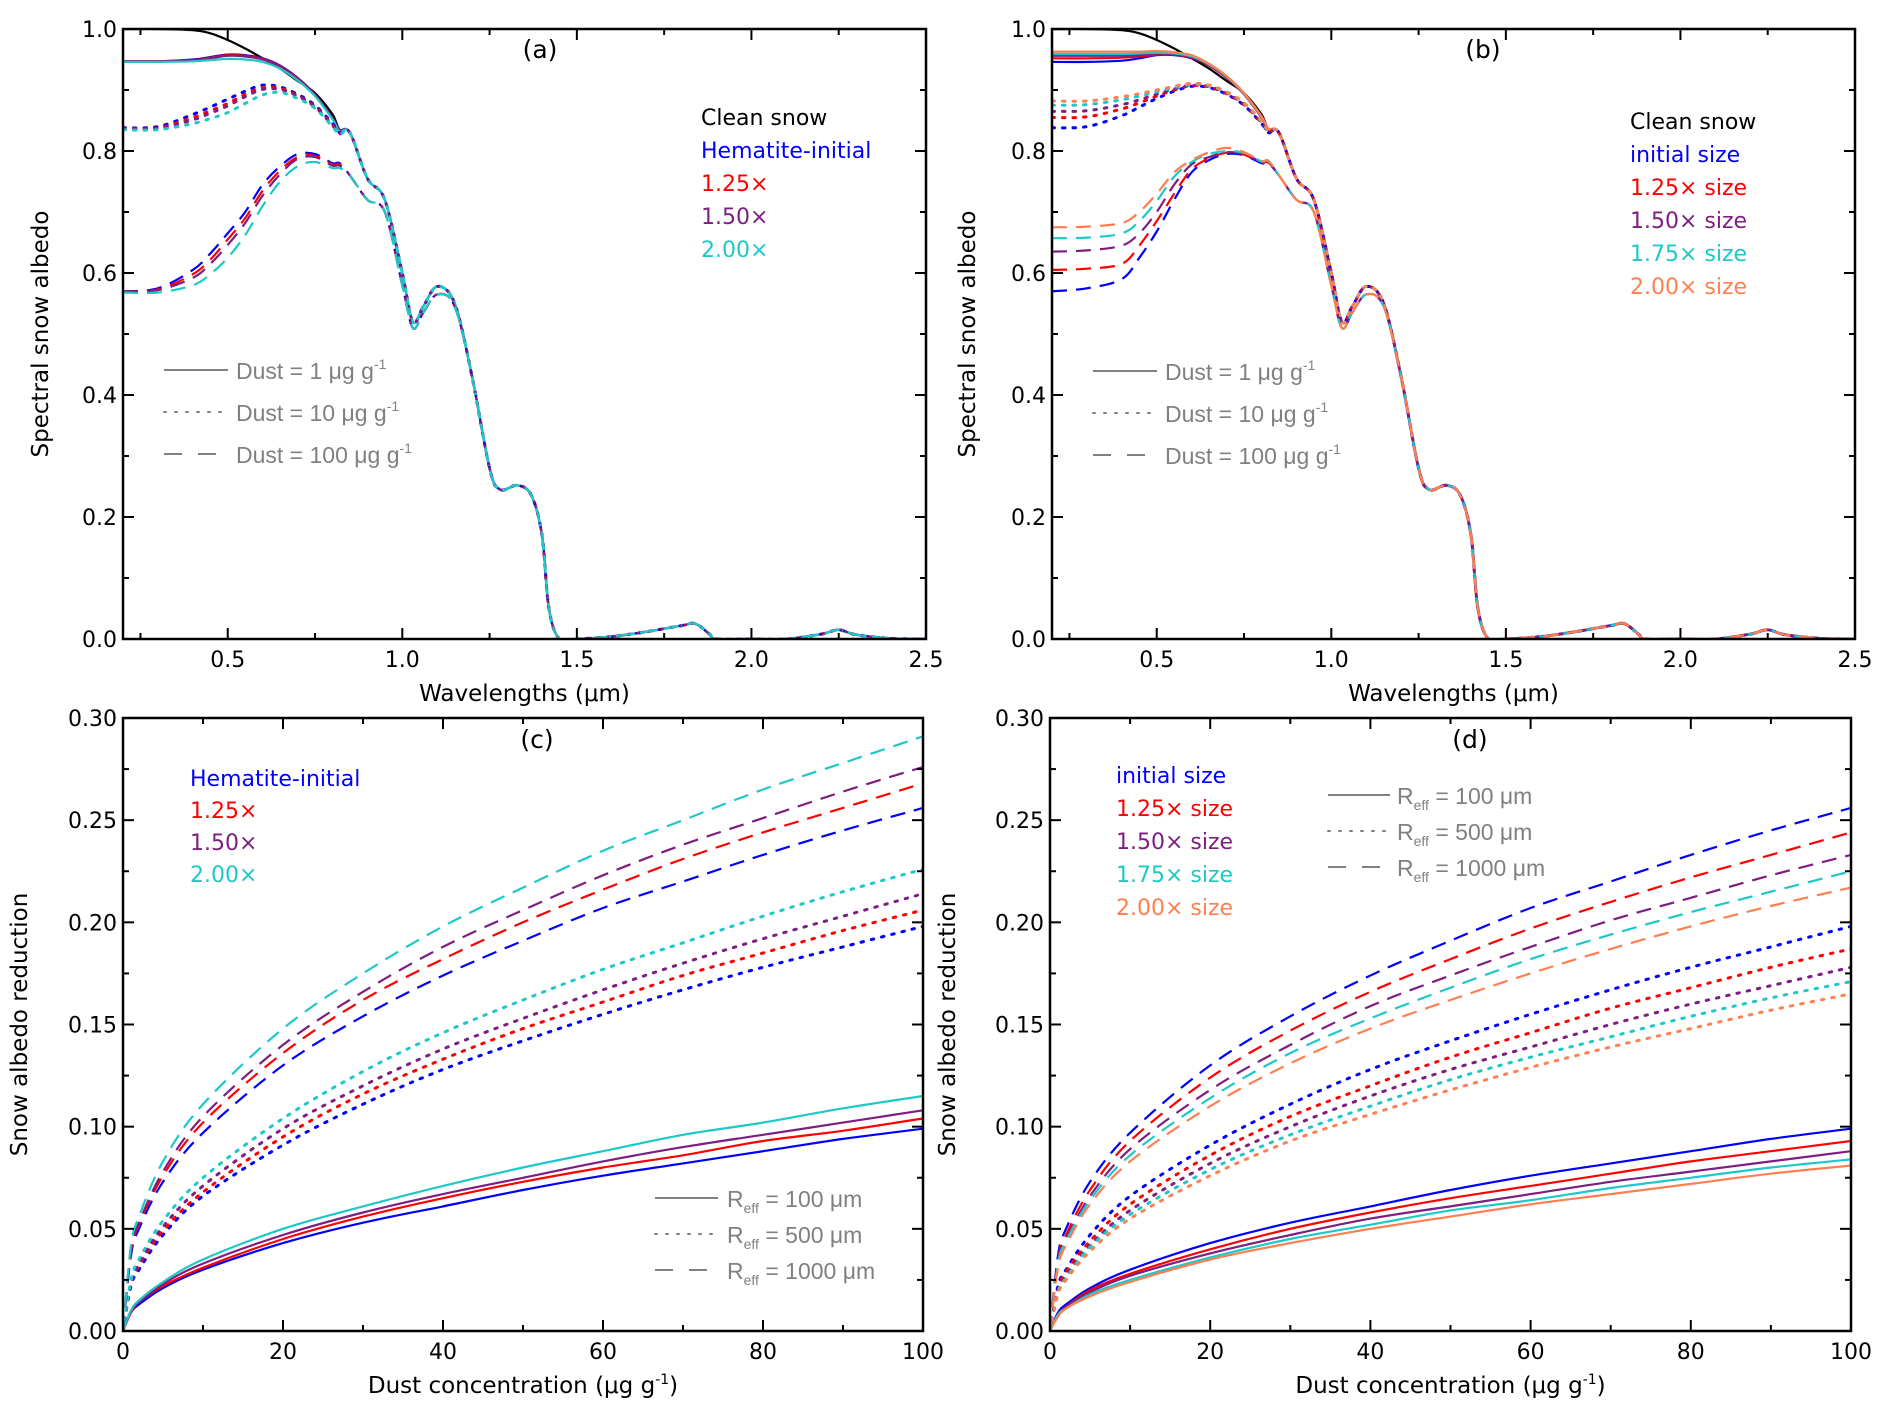  What do you see at coordinates (1028, 274) in the screenshot?
I see `y-tick-label: 0.6` at bounding box center [1028, 274].